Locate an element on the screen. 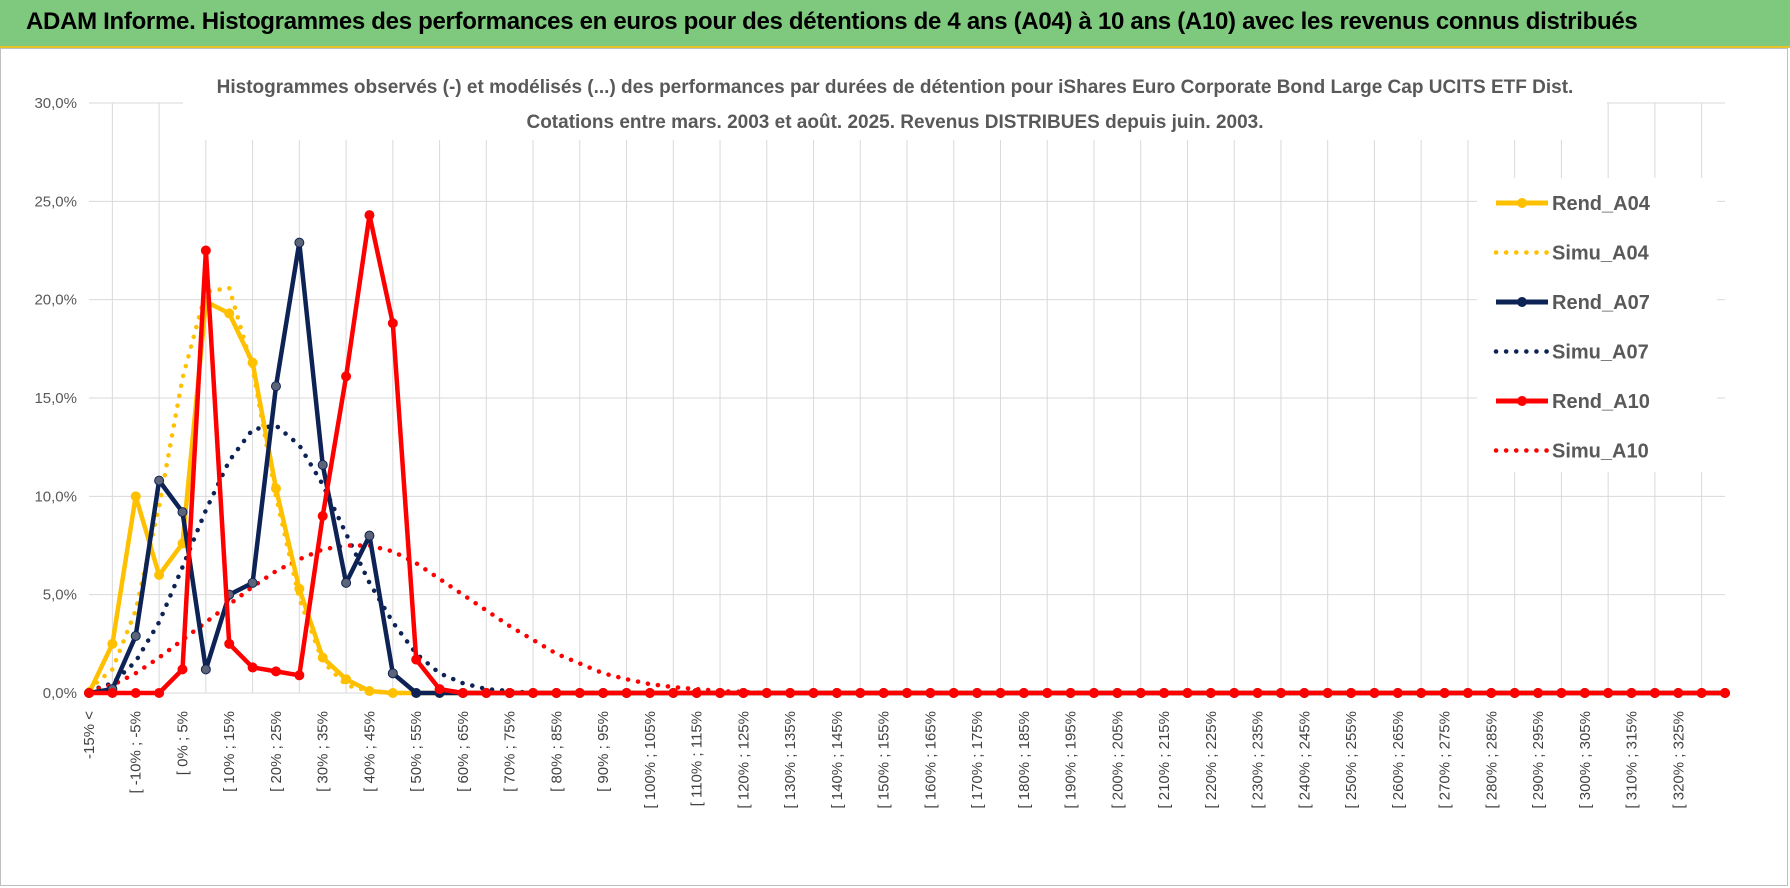 This screenshot has height=888, width=1790. x-tick-label: [ 240% ; 245% is located at coordinates (1304, 760).